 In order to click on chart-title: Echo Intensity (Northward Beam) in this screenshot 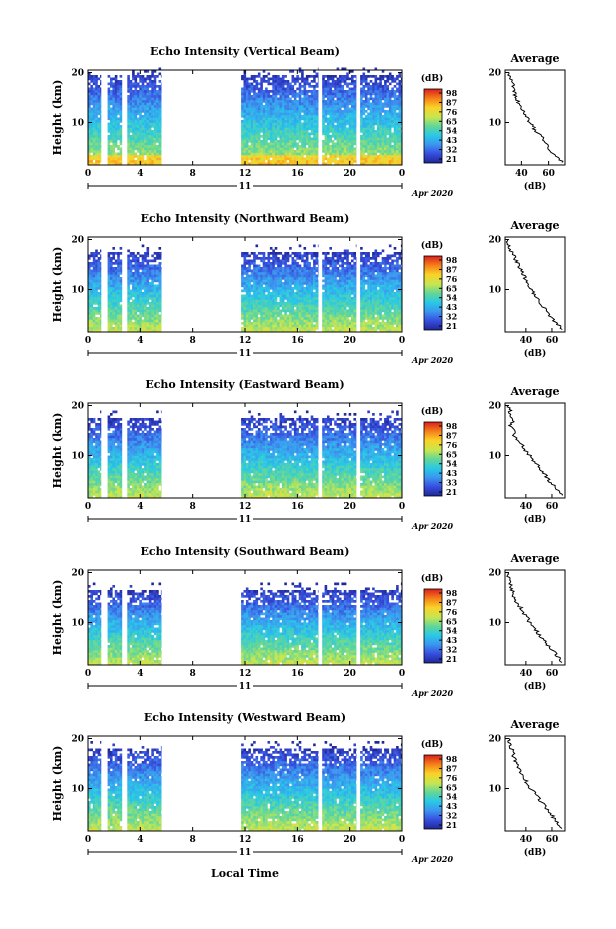, I will do `click(245, 218)`.